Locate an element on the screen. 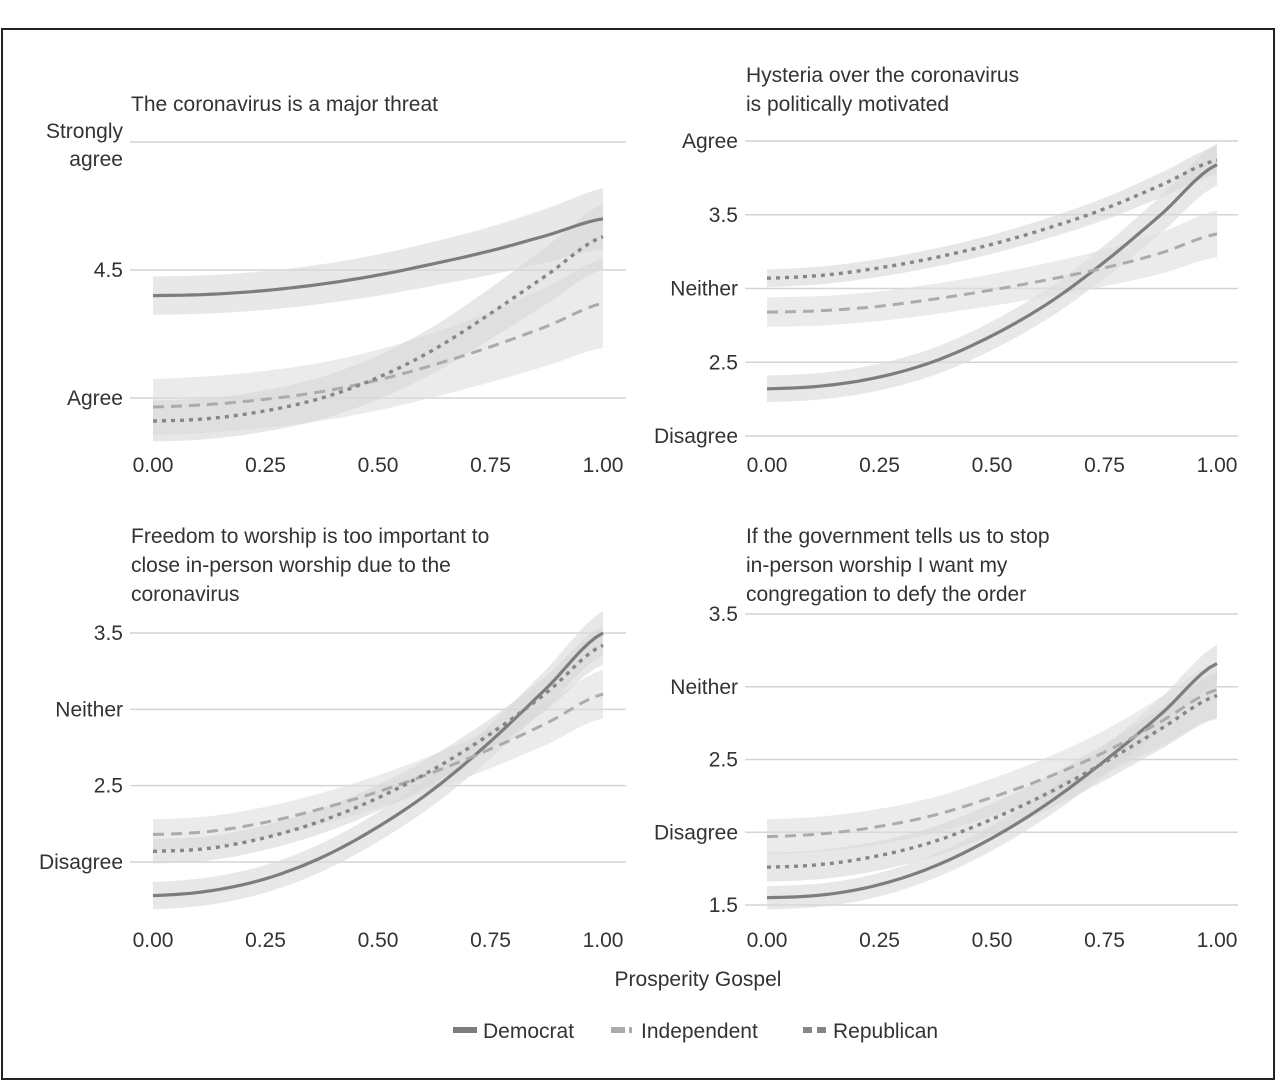 The height and width of the screenshot is (1084, 1278). ci-band-independent is located at coordinates (992, 268).